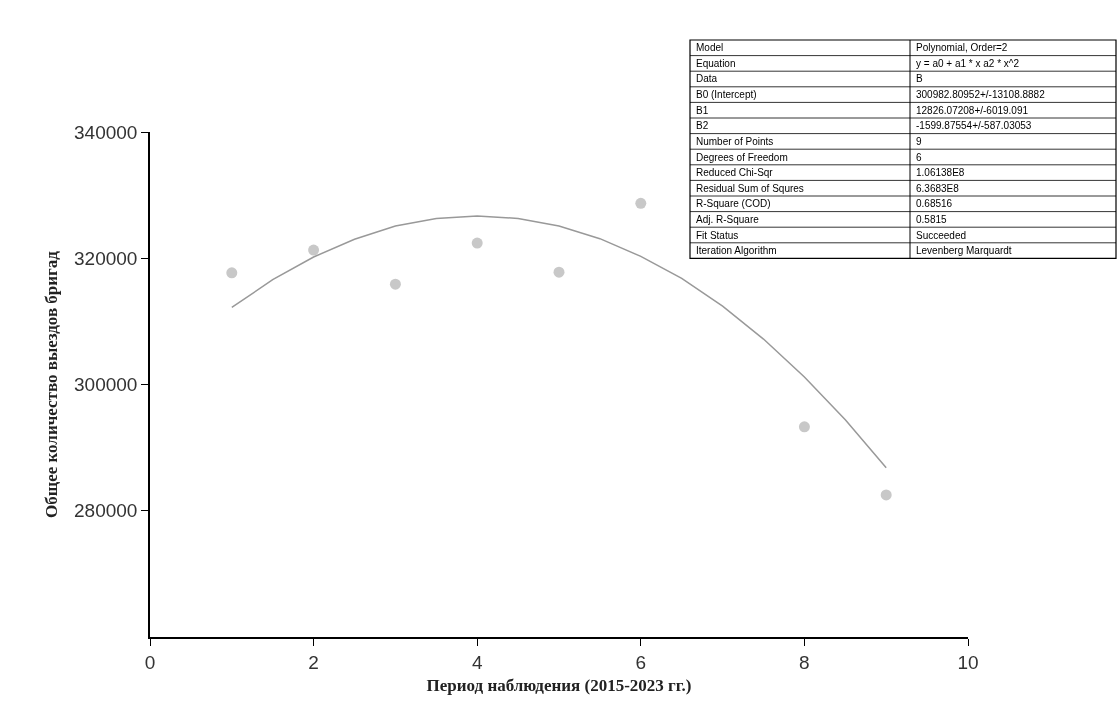  I want to click on annotation: Fit Status, so click(717, 235).